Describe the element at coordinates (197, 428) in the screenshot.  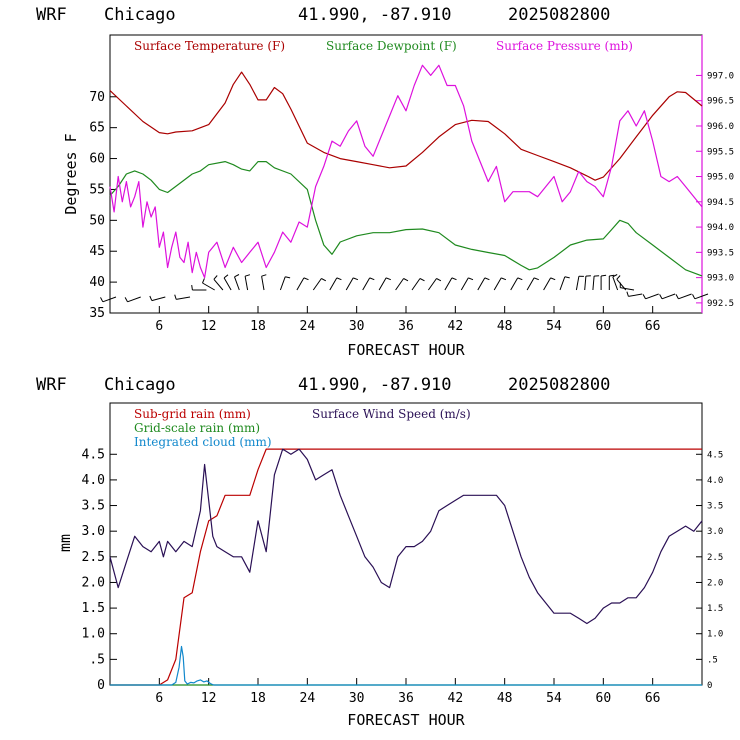
I see `legend-gridscale-rain: Grid-scale rain (mm)` at that location.